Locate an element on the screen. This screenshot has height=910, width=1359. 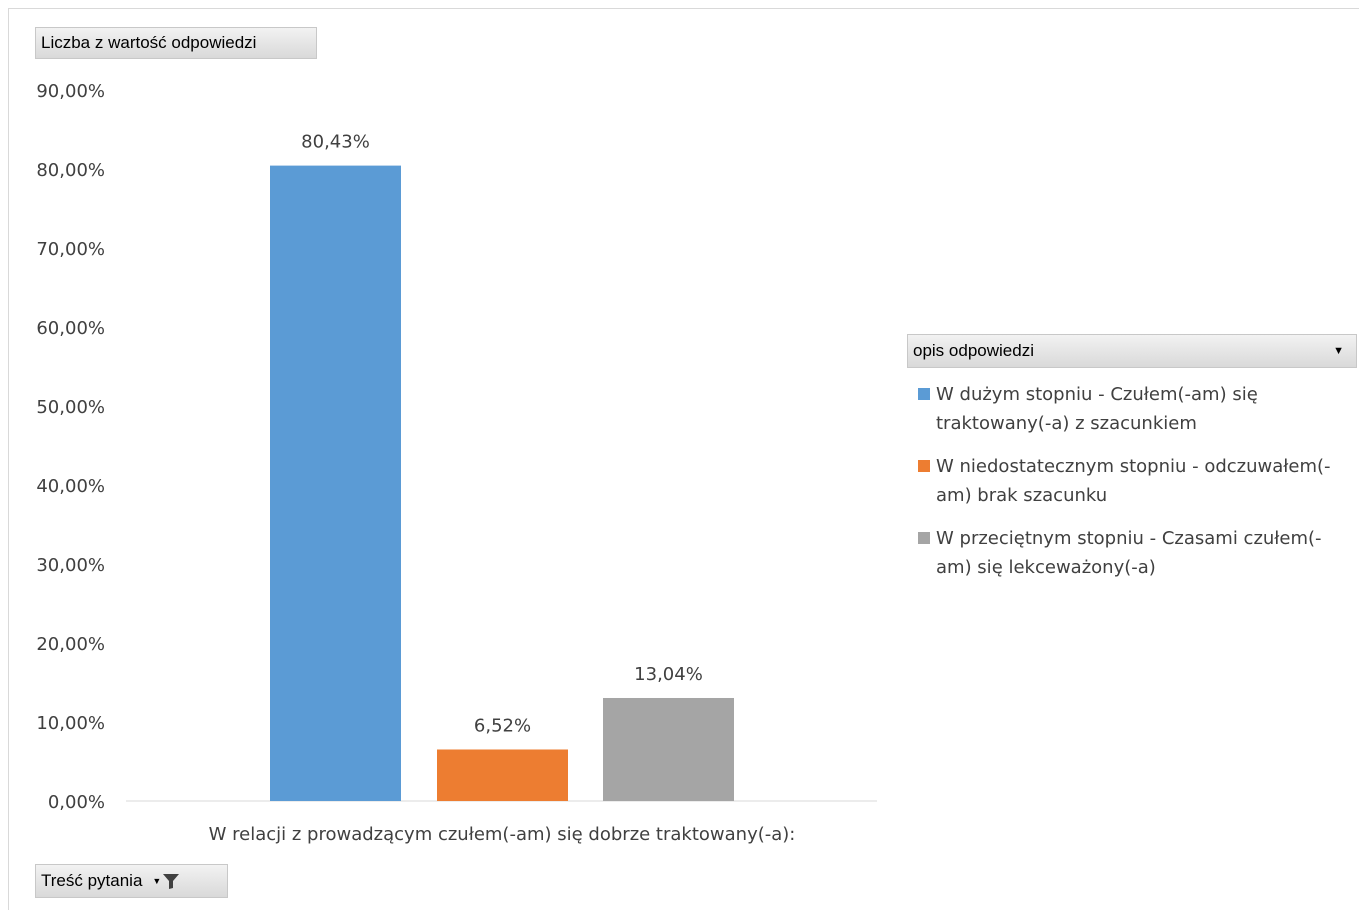
y-tick-label: 90,00% is located at coordinates (70, 91).